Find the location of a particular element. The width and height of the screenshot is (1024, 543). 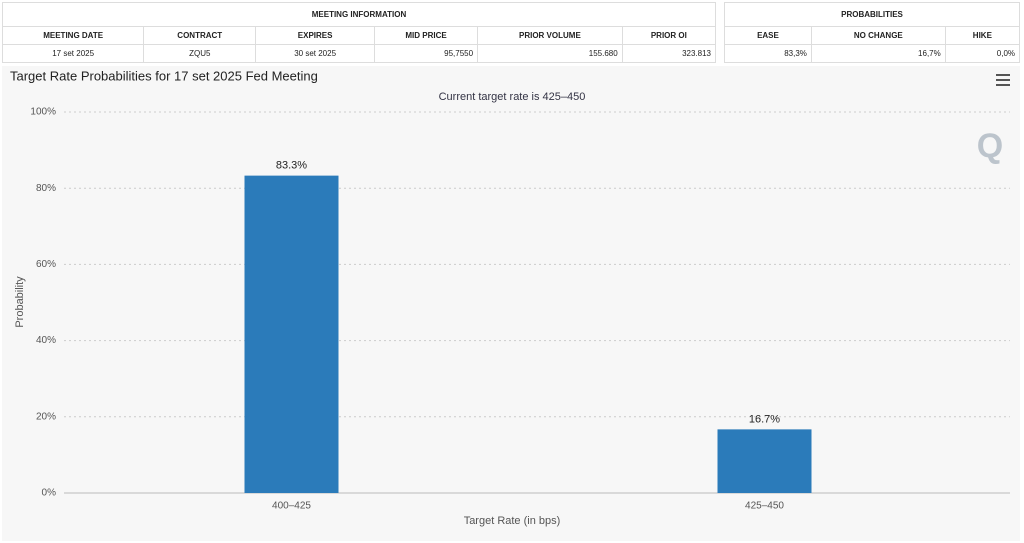

column-header: PRIOR OI is located at coordinates (669, 35).